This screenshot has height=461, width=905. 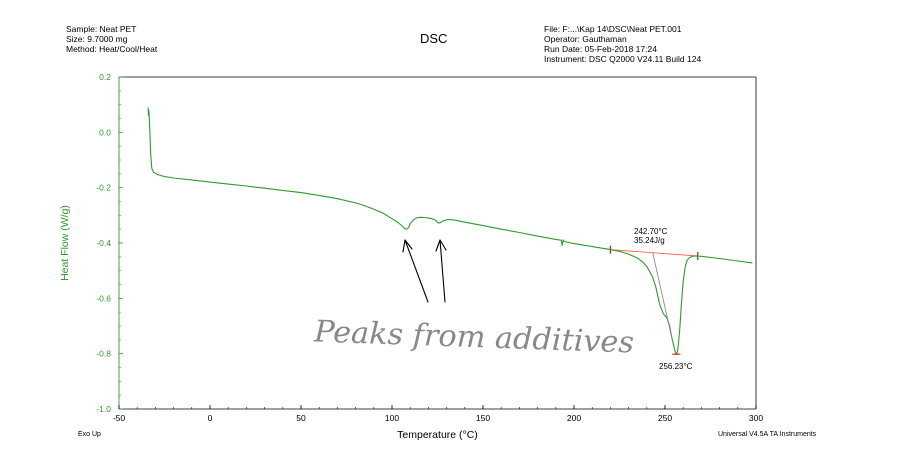 I want to click on sample-size: Size: 9.7000 mg, so click(x=97, y=39).